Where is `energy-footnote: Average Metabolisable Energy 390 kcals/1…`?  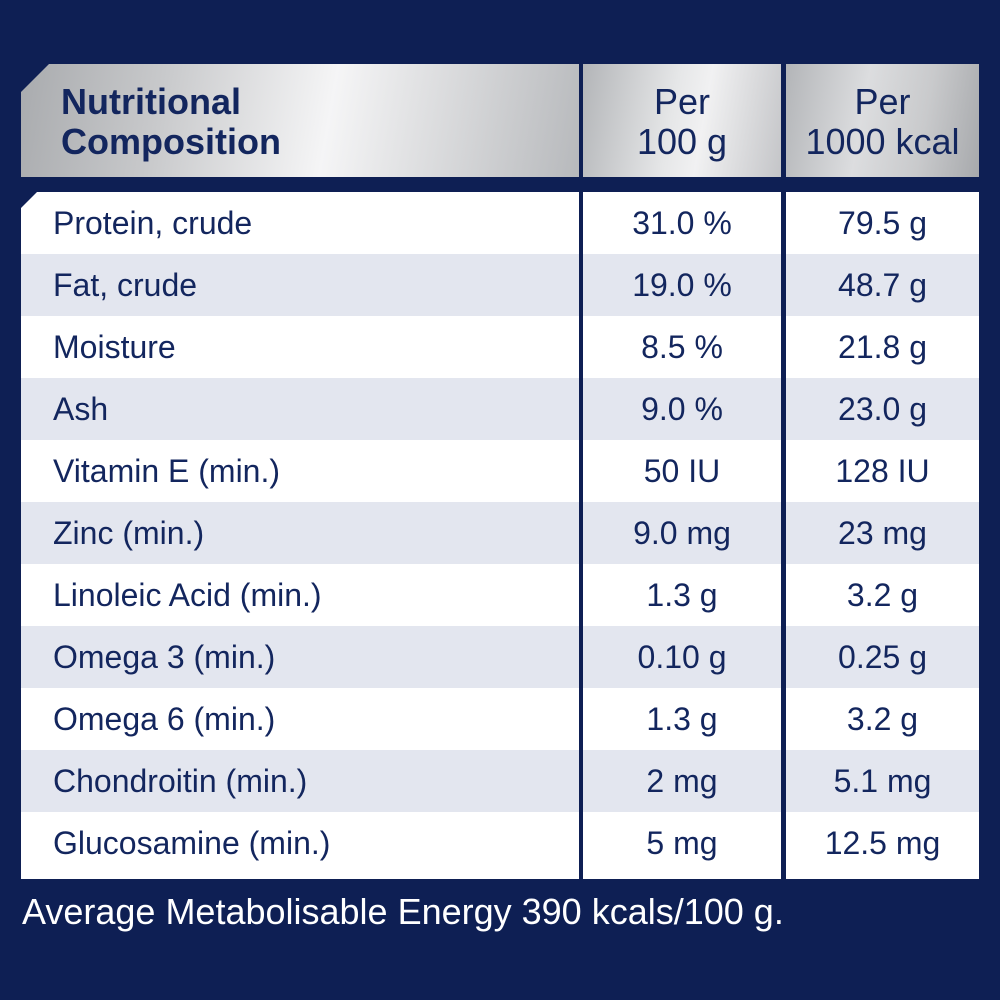 energy-footnote: Average Metabolisable Energy 390 kcals/1… is located at coordinates (403, 911).